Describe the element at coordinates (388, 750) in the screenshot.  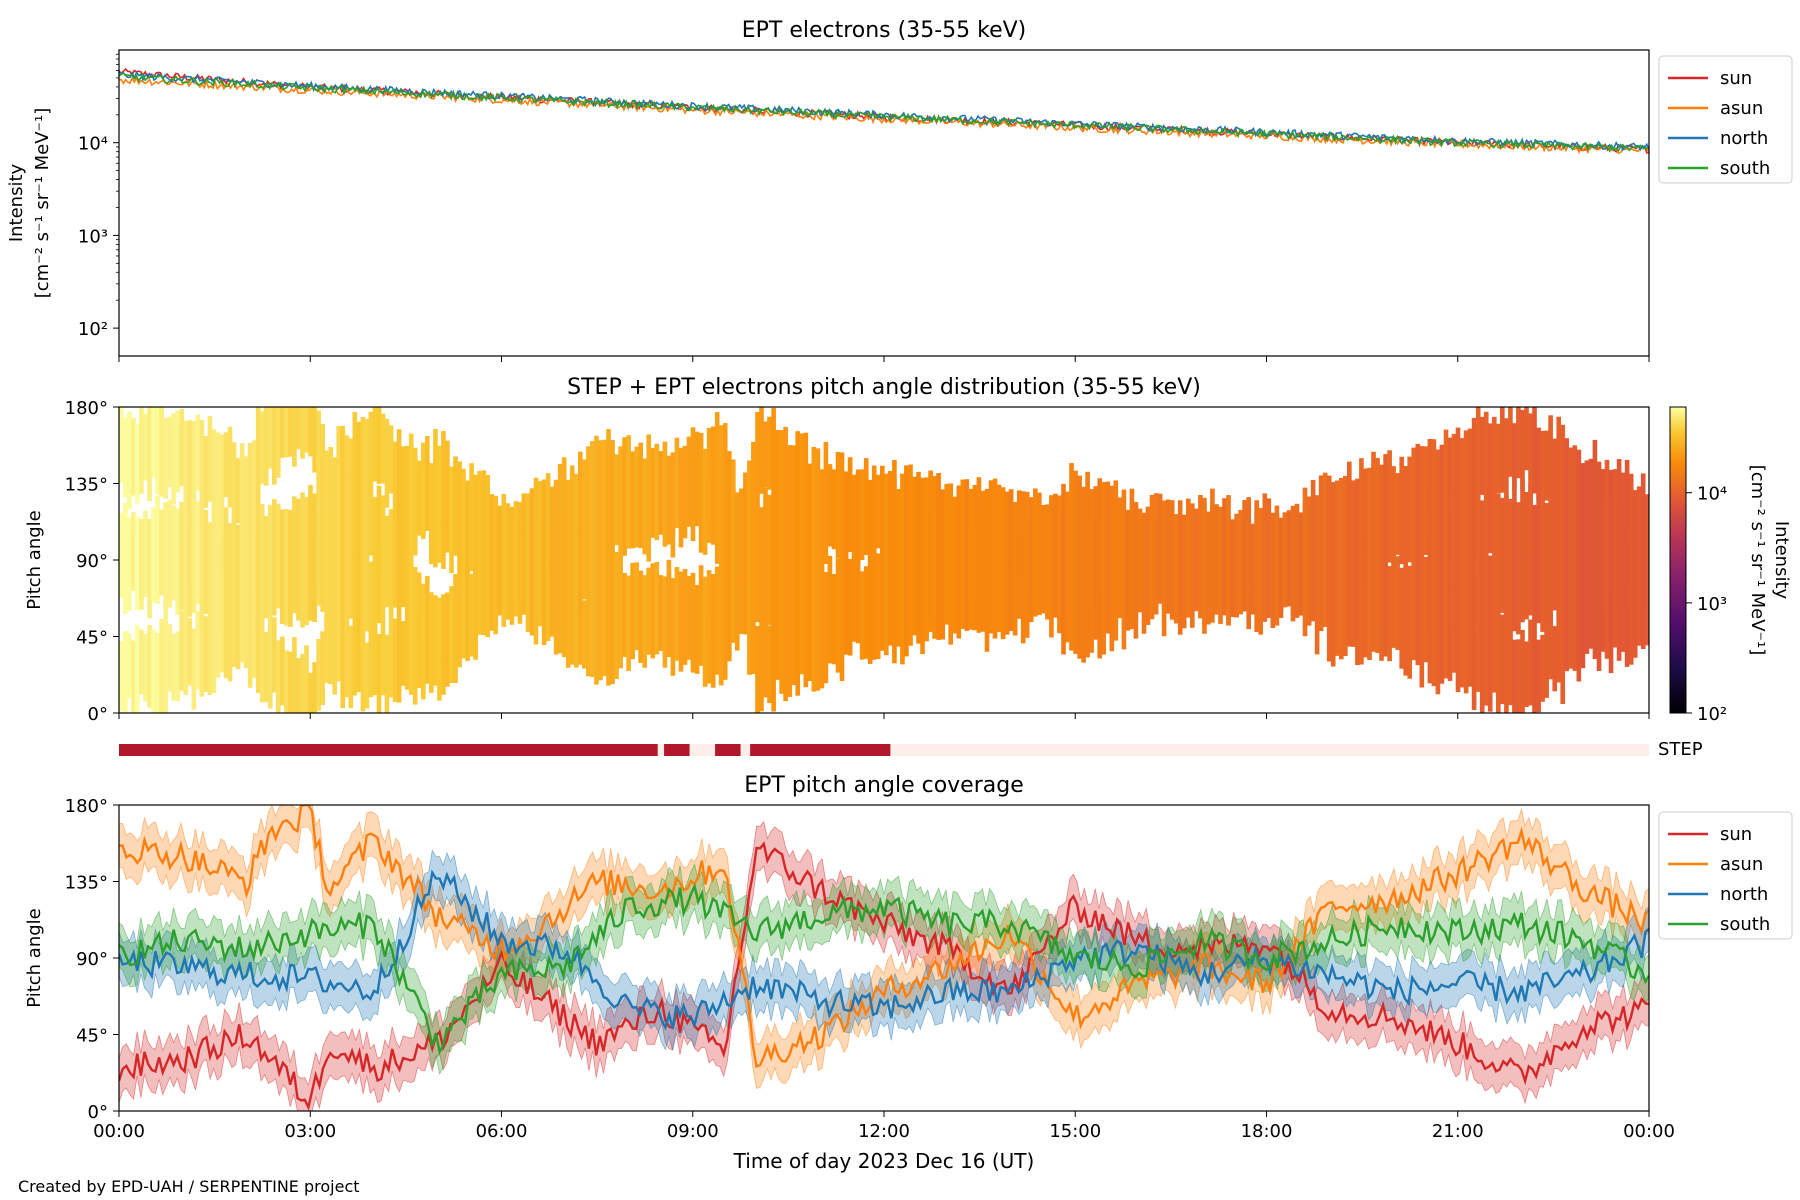
I see `step-on-segment` at that location.